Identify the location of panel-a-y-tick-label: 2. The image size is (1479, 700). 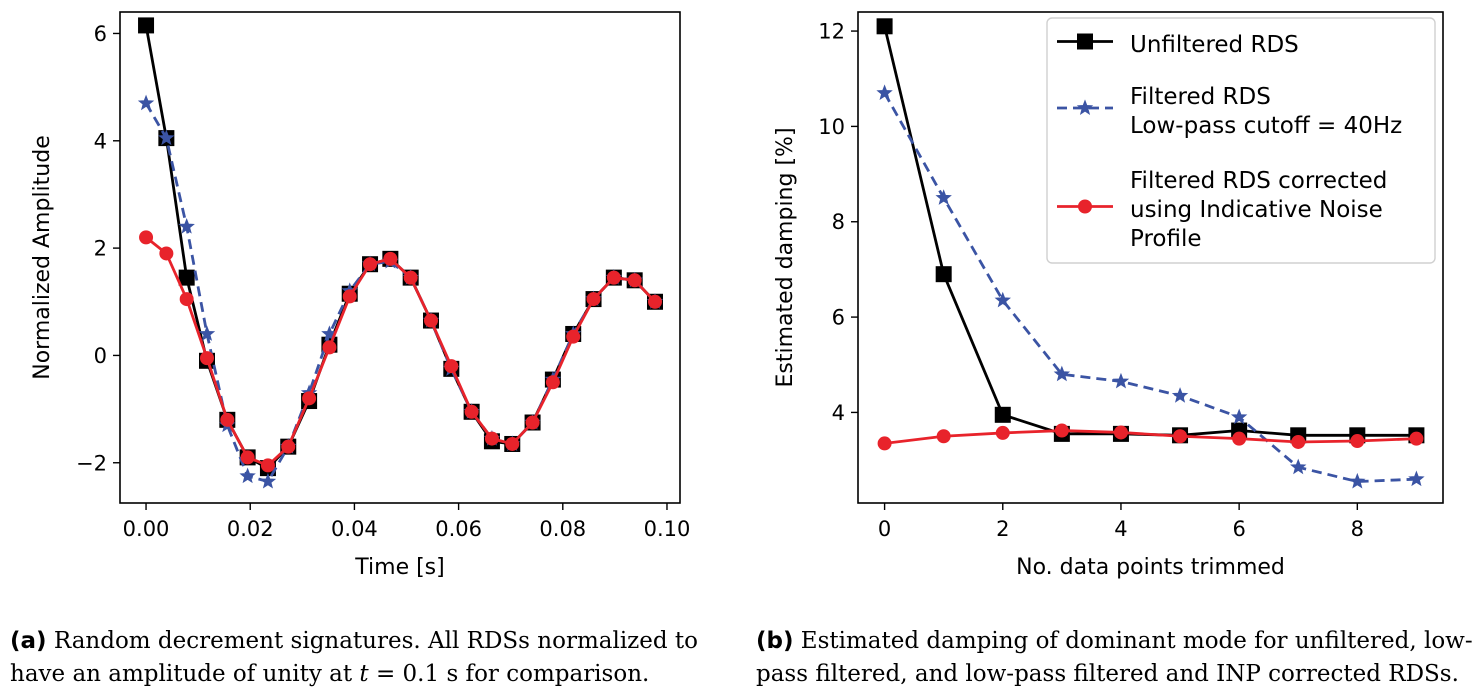
(100, 249).